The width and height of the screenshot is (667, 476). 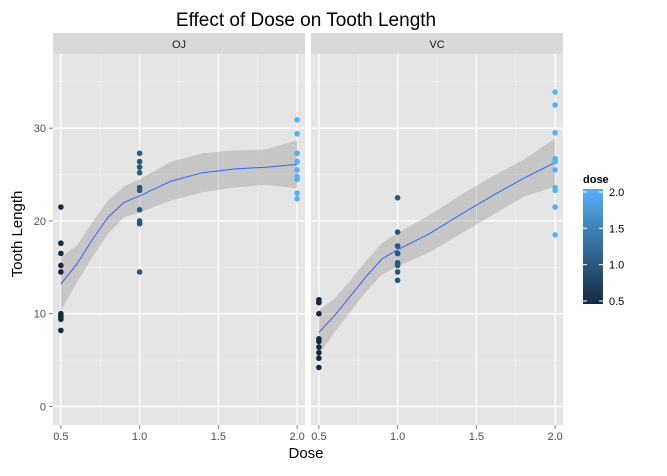 I want to click on legend-label: 1.0, so click(x=616, y=266).